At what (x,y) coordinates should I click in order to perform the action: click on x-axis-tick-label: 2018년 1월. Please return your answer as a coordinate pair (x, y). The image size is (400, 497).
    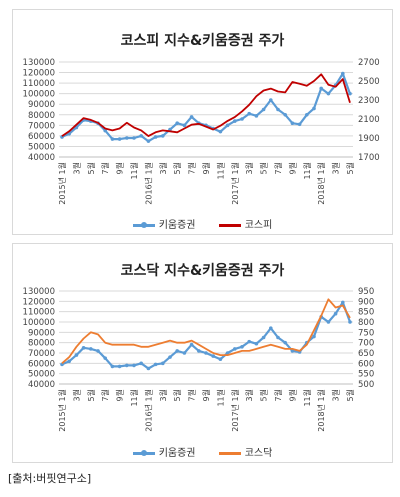
    Looking at the image, I should click on (321, 410).